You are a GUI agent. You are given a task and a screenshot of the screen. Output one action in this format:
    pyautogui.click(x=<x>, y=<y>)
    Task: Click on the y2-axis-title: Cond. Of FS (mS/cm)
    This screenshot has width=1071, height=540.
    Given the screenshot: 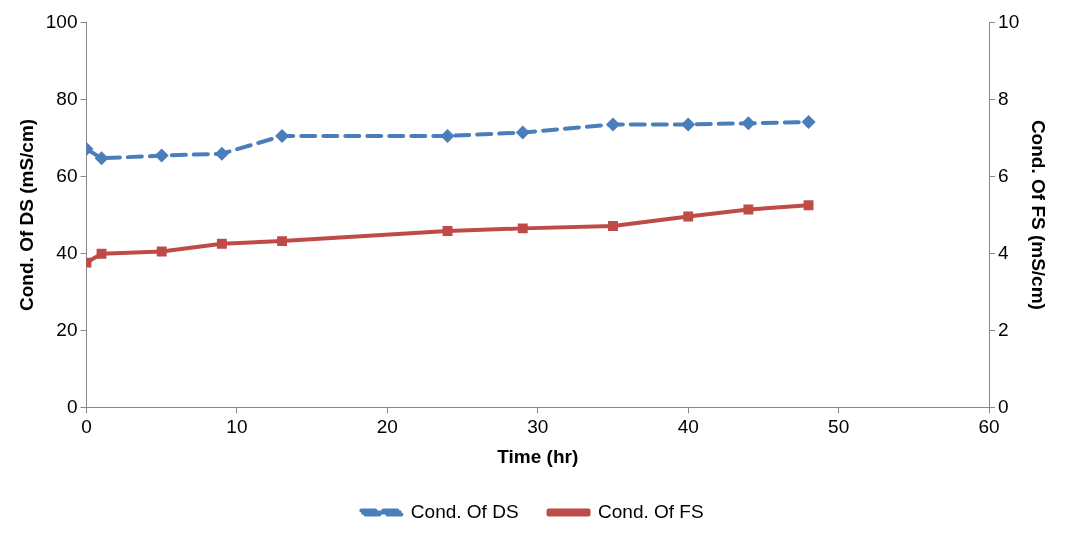 What is the action you would take?
    pyautogui.click(x=1039, y=214)
    